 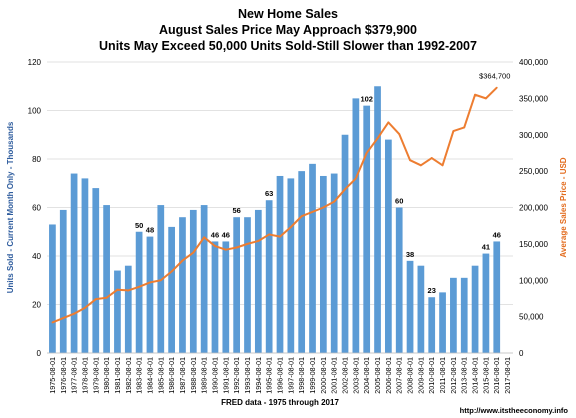 What do you see at coordinates (377, 375) in the screenshot?
I see `x-tick-label: 2005-08-01` at bounding box center [377, 375].